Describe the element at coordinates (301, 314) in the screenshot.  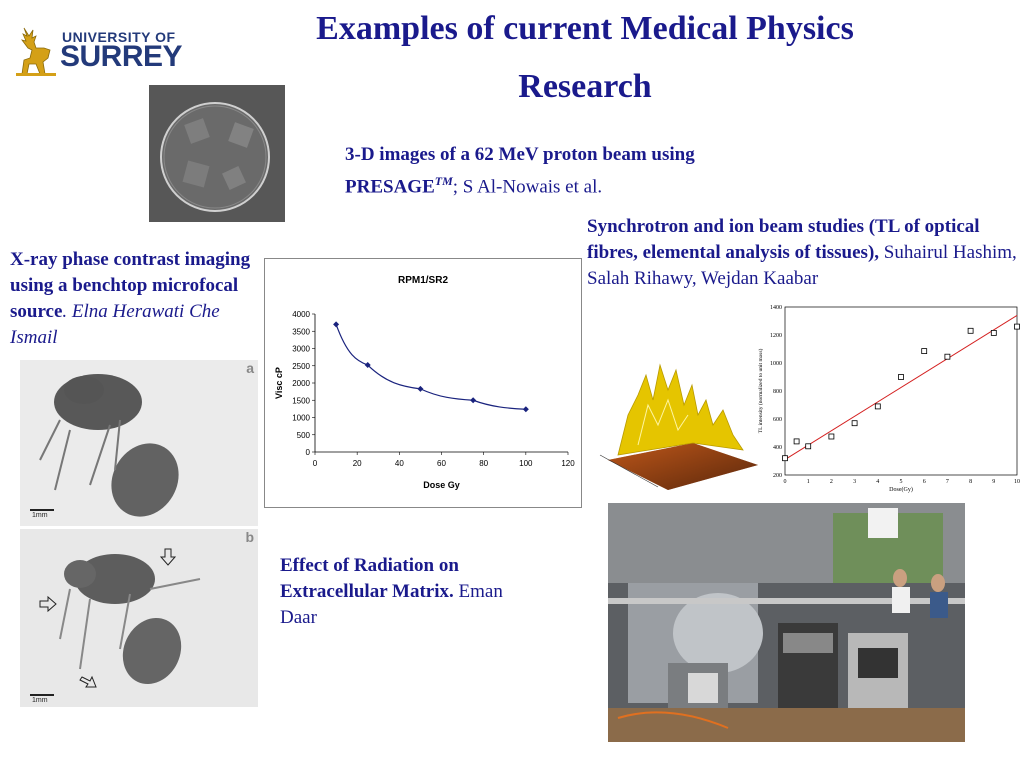
I see `chart1-ytick-label: 4000` at that location.